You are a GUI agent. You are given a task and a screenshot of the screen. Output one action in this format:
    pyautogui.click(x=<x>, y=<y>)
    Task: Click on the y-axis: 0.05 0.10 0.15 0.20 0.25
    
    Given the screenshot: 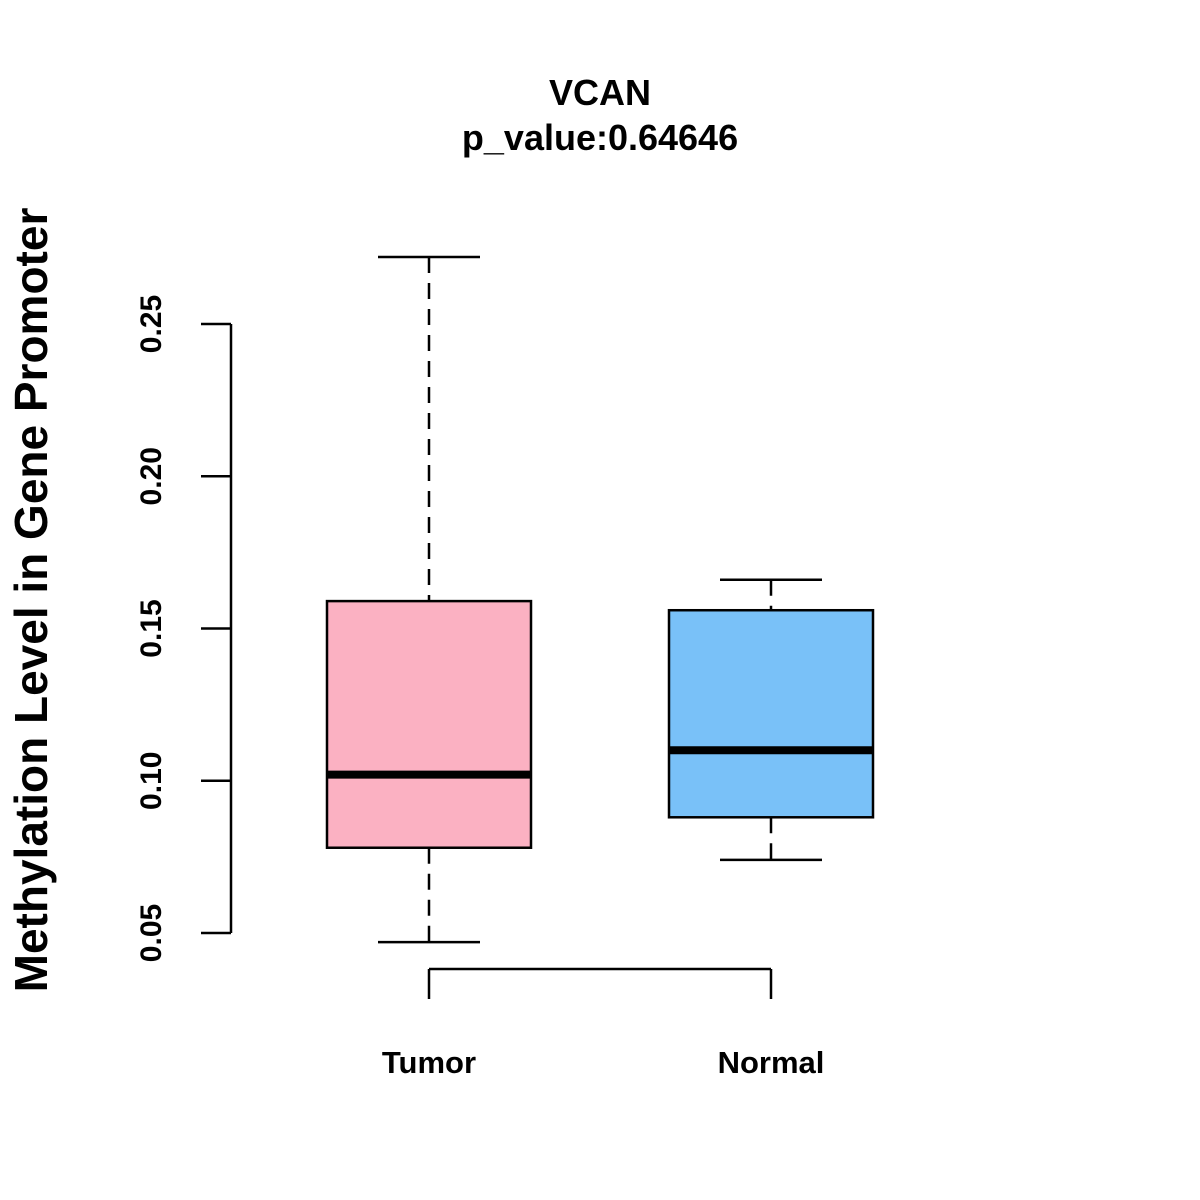 What is the action you would take?
    pyautogui.click(x=184, y=628)
    